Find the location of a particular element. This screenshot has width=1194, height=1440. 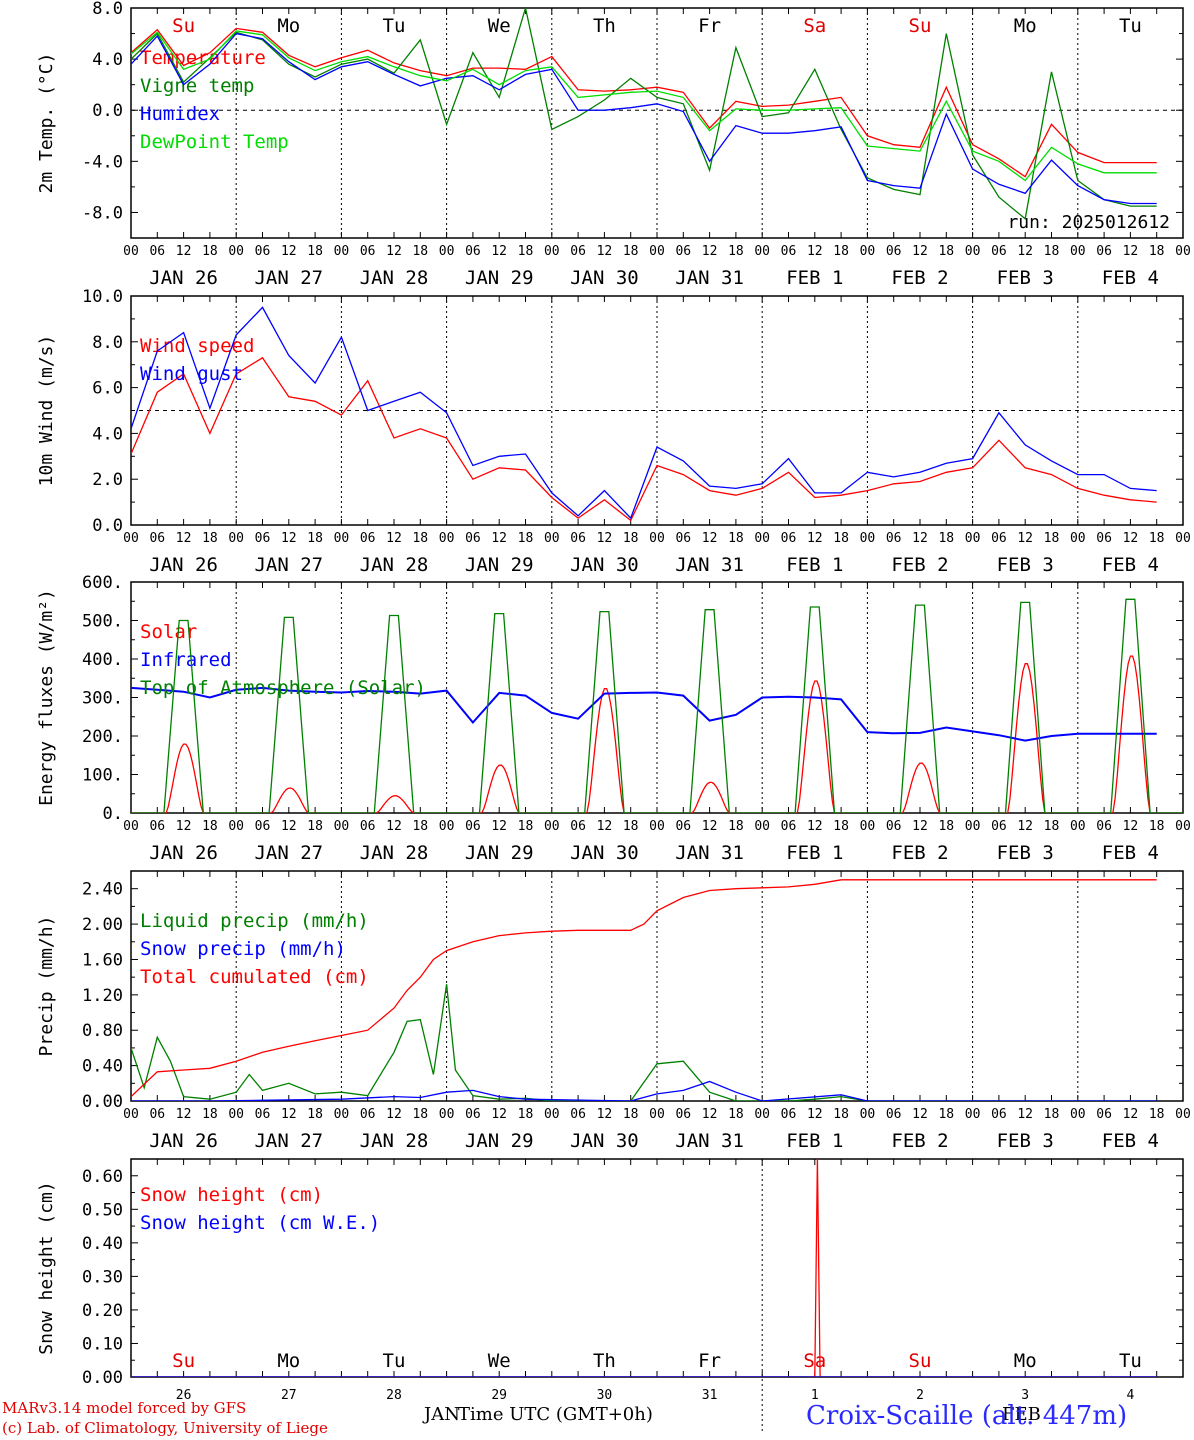

y-tick-label: 4.0 is located at coordinates (107, 434).